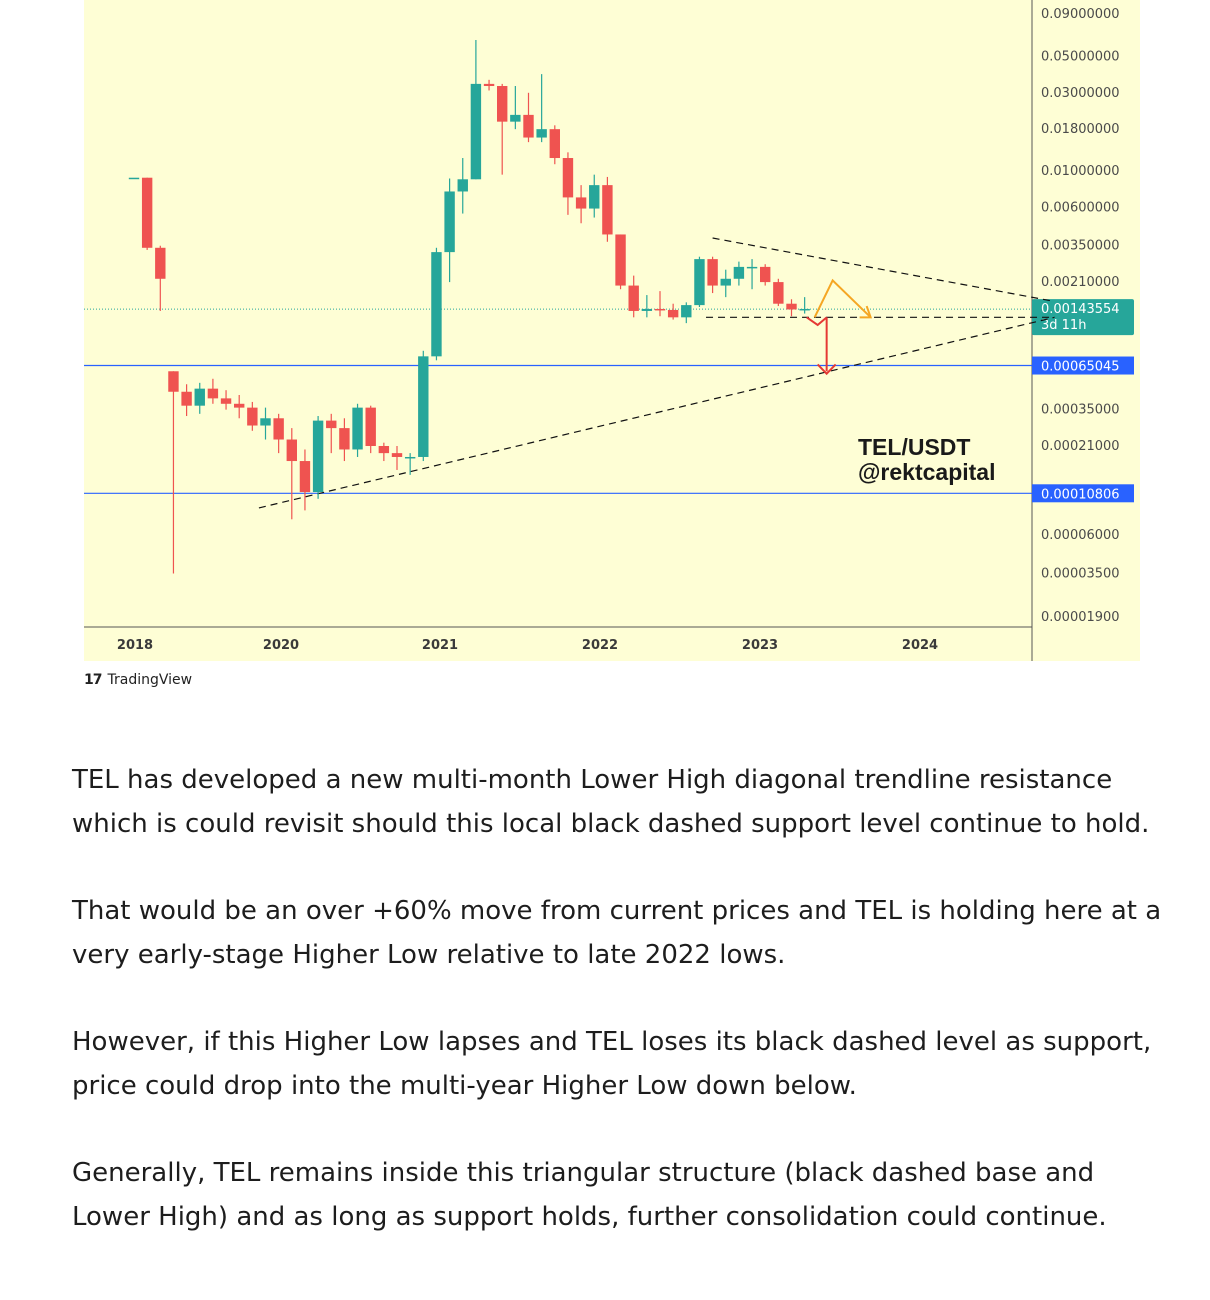 This screenshot has width=1210, height=1300. What do you see at coordinates (1080, 410) in the screenshot?
I see `price-tick-label: 0.00035000` at bounding box center [1080, 410].